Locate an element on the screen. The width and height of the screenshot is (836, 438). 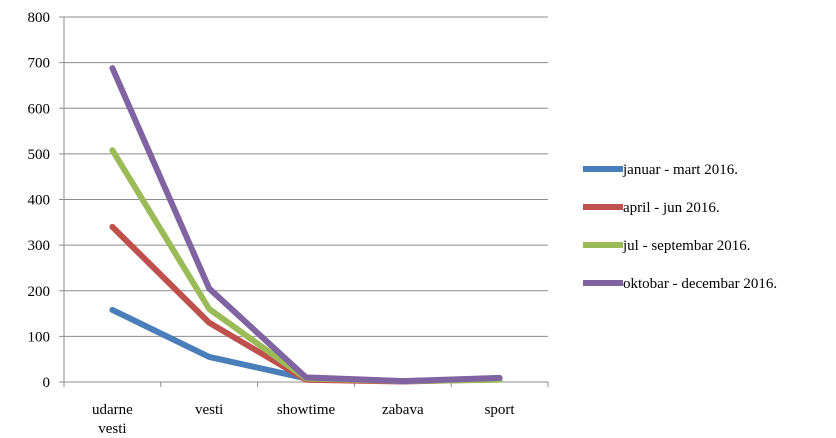
legend-label: april - jun 2016. is located at coordinates (671, 208).